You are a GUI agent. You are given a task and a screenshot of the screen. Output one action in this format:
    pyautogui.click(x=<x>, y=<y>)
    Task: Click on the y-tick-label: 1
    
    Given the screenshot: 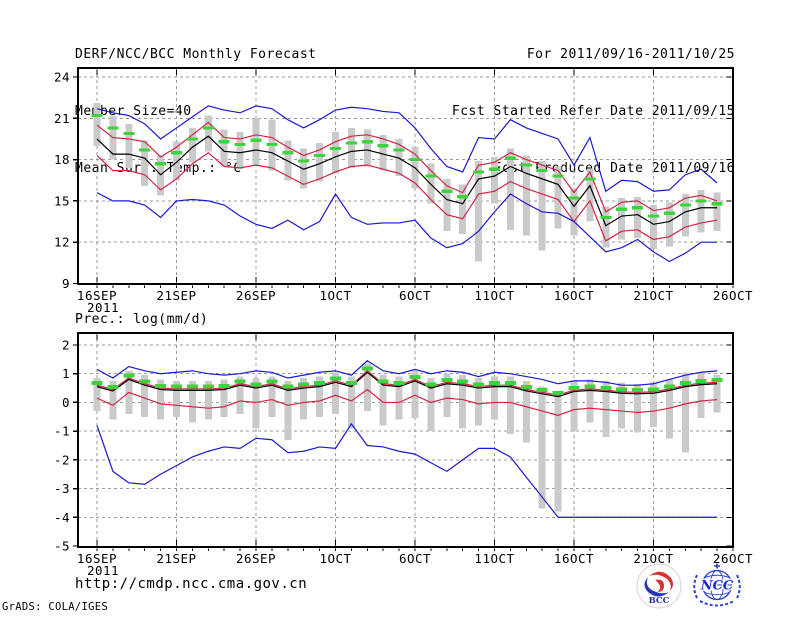 What is the action you would take?
    pyautogui.click(x=66, y=373)
    